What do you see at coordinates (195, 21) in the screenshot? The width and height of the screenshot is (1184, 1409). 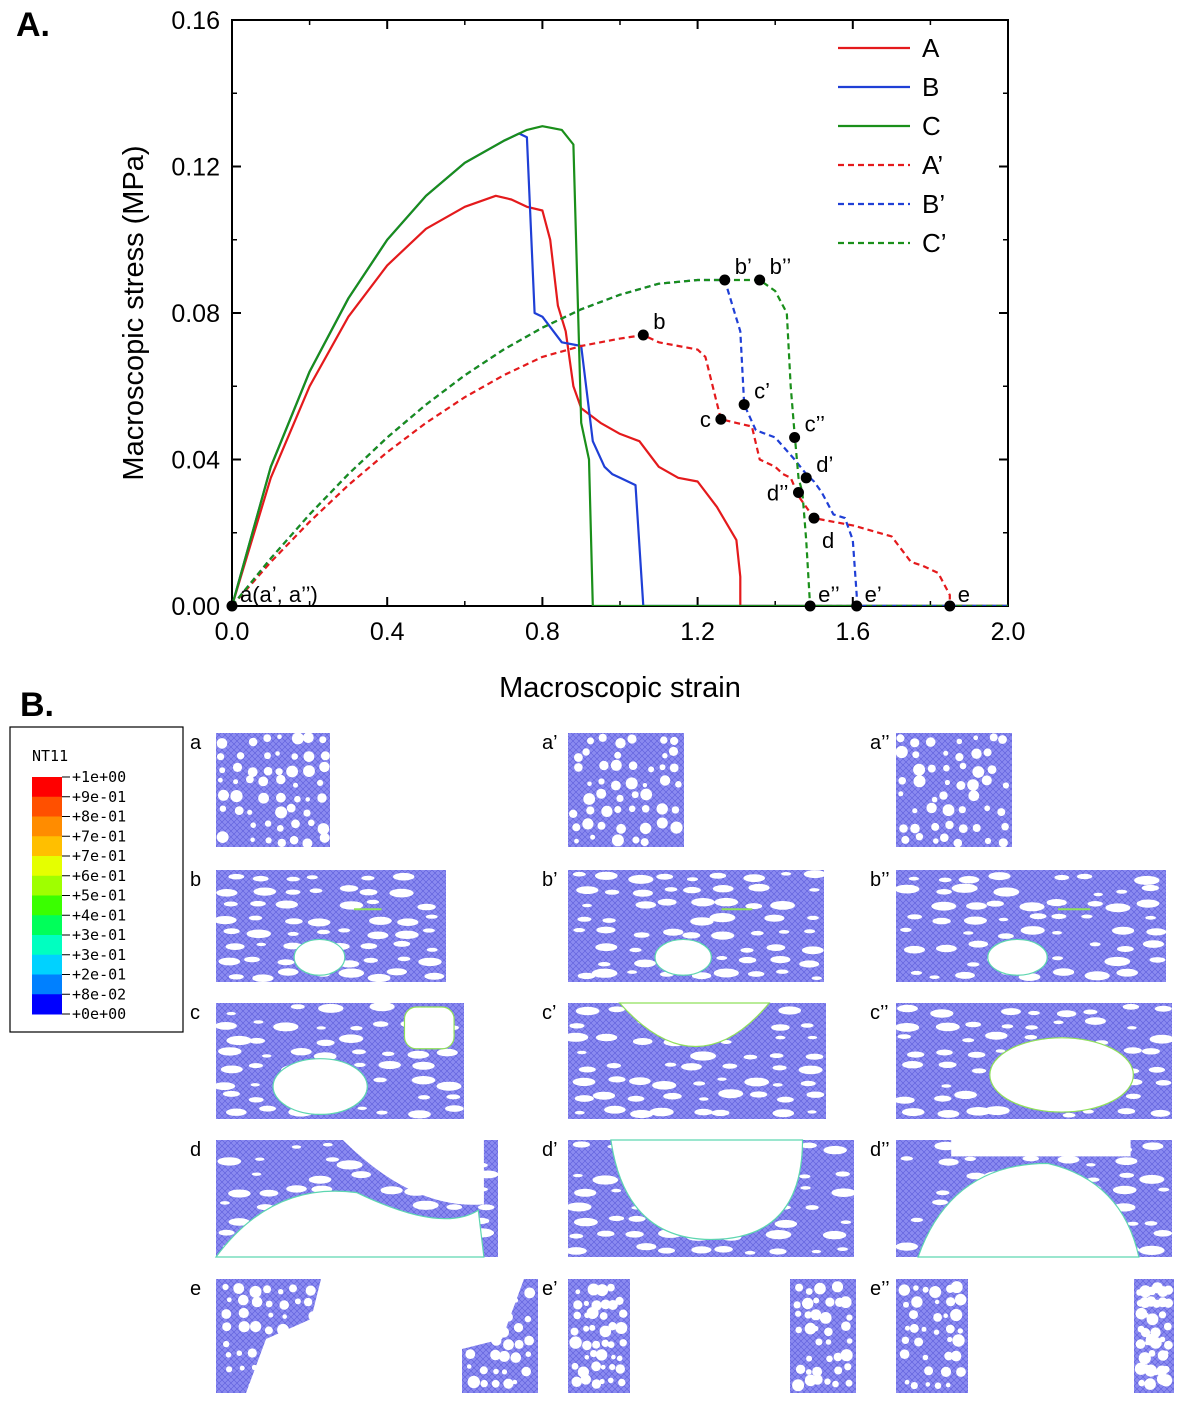 I see `y-tick-label: 0.16` at bounding box center [195, 21].